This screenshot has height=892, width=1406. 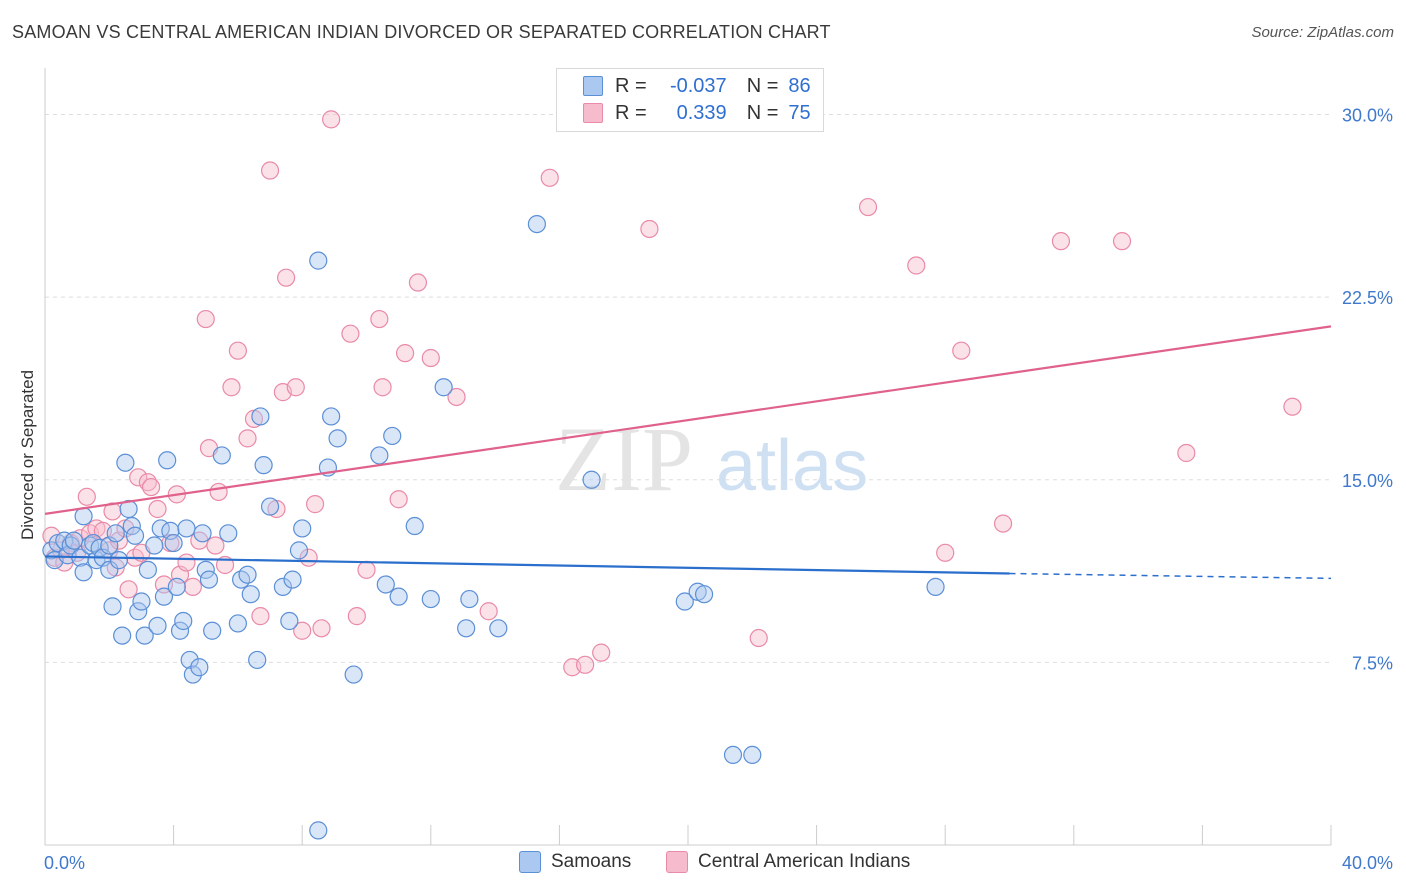 What do you see at coordinates (575, 862) in the screenshot?
I see `legend-item-samoans: Samoans` at bounding box center [575, 862].